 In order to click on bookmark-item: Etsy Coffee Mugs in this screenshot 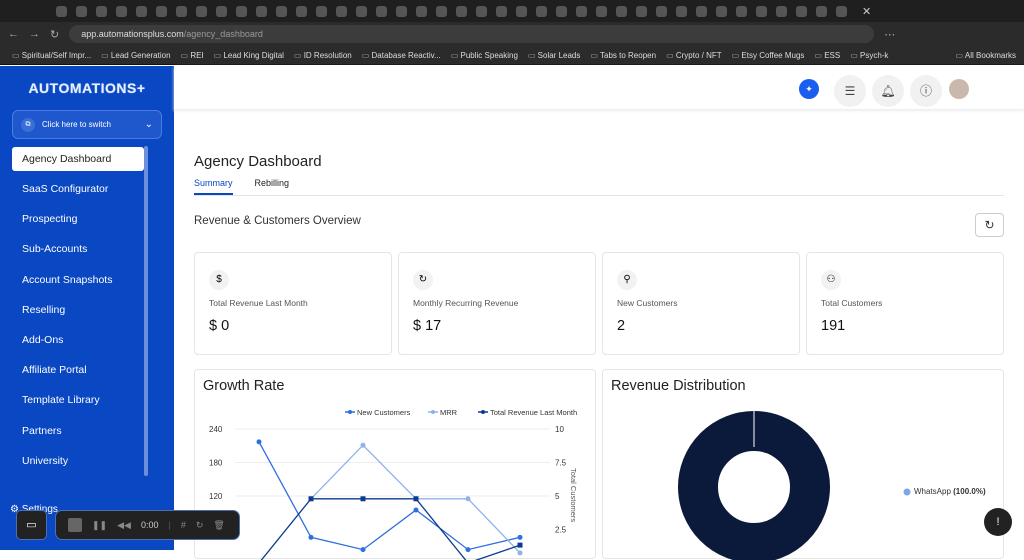, I will do `click(768, 55)`.